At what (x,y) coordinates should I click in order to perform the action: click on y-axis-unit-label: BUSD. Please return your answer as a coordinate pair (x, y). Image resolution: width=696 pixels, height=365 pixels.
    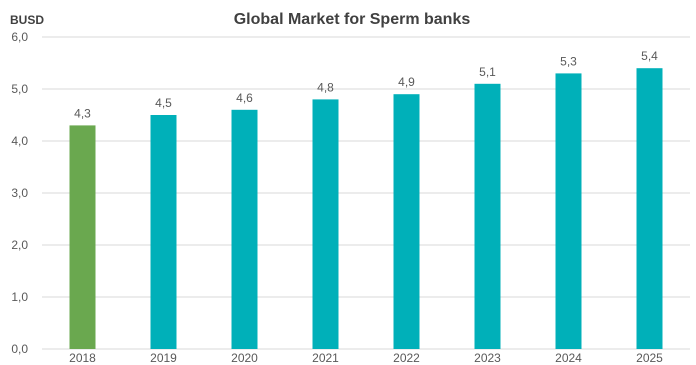
    Looking at the image, I should click on (27, 20).